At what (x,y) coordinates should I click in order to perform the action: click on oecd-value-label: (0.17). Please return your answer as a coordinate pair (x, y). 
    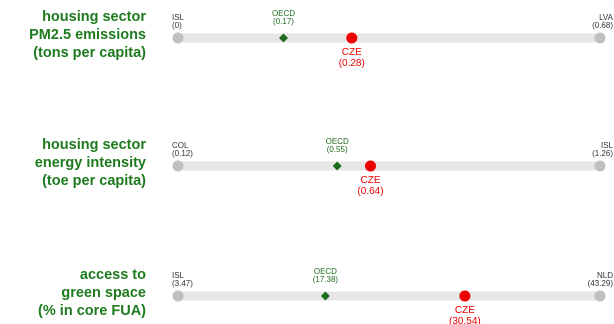
    Looking at the image, I should click on (283, 21).